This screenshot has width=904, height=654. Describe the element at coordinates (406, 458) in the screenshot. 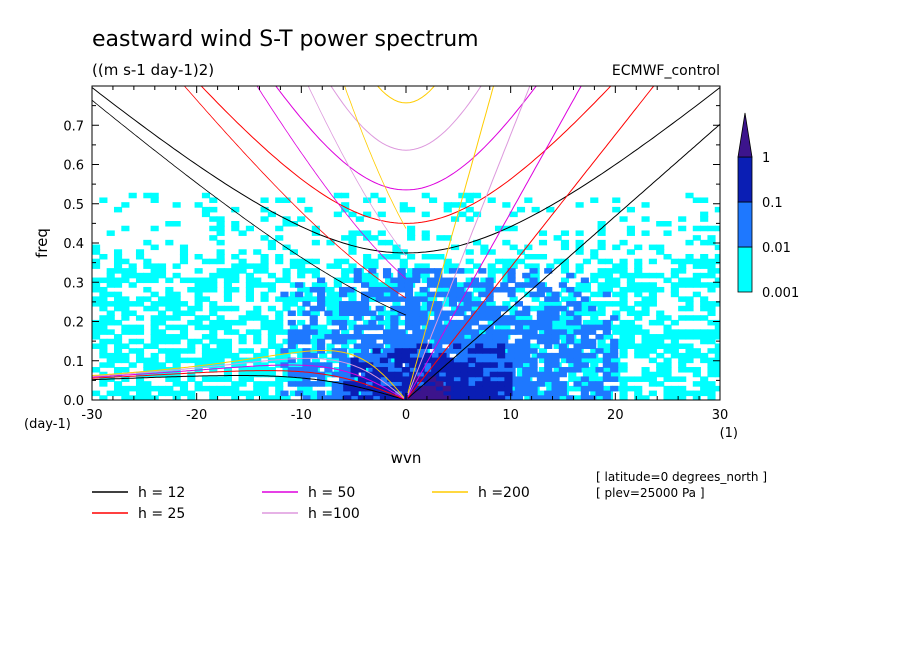

I see `x-axis-label: wvn` at that location.